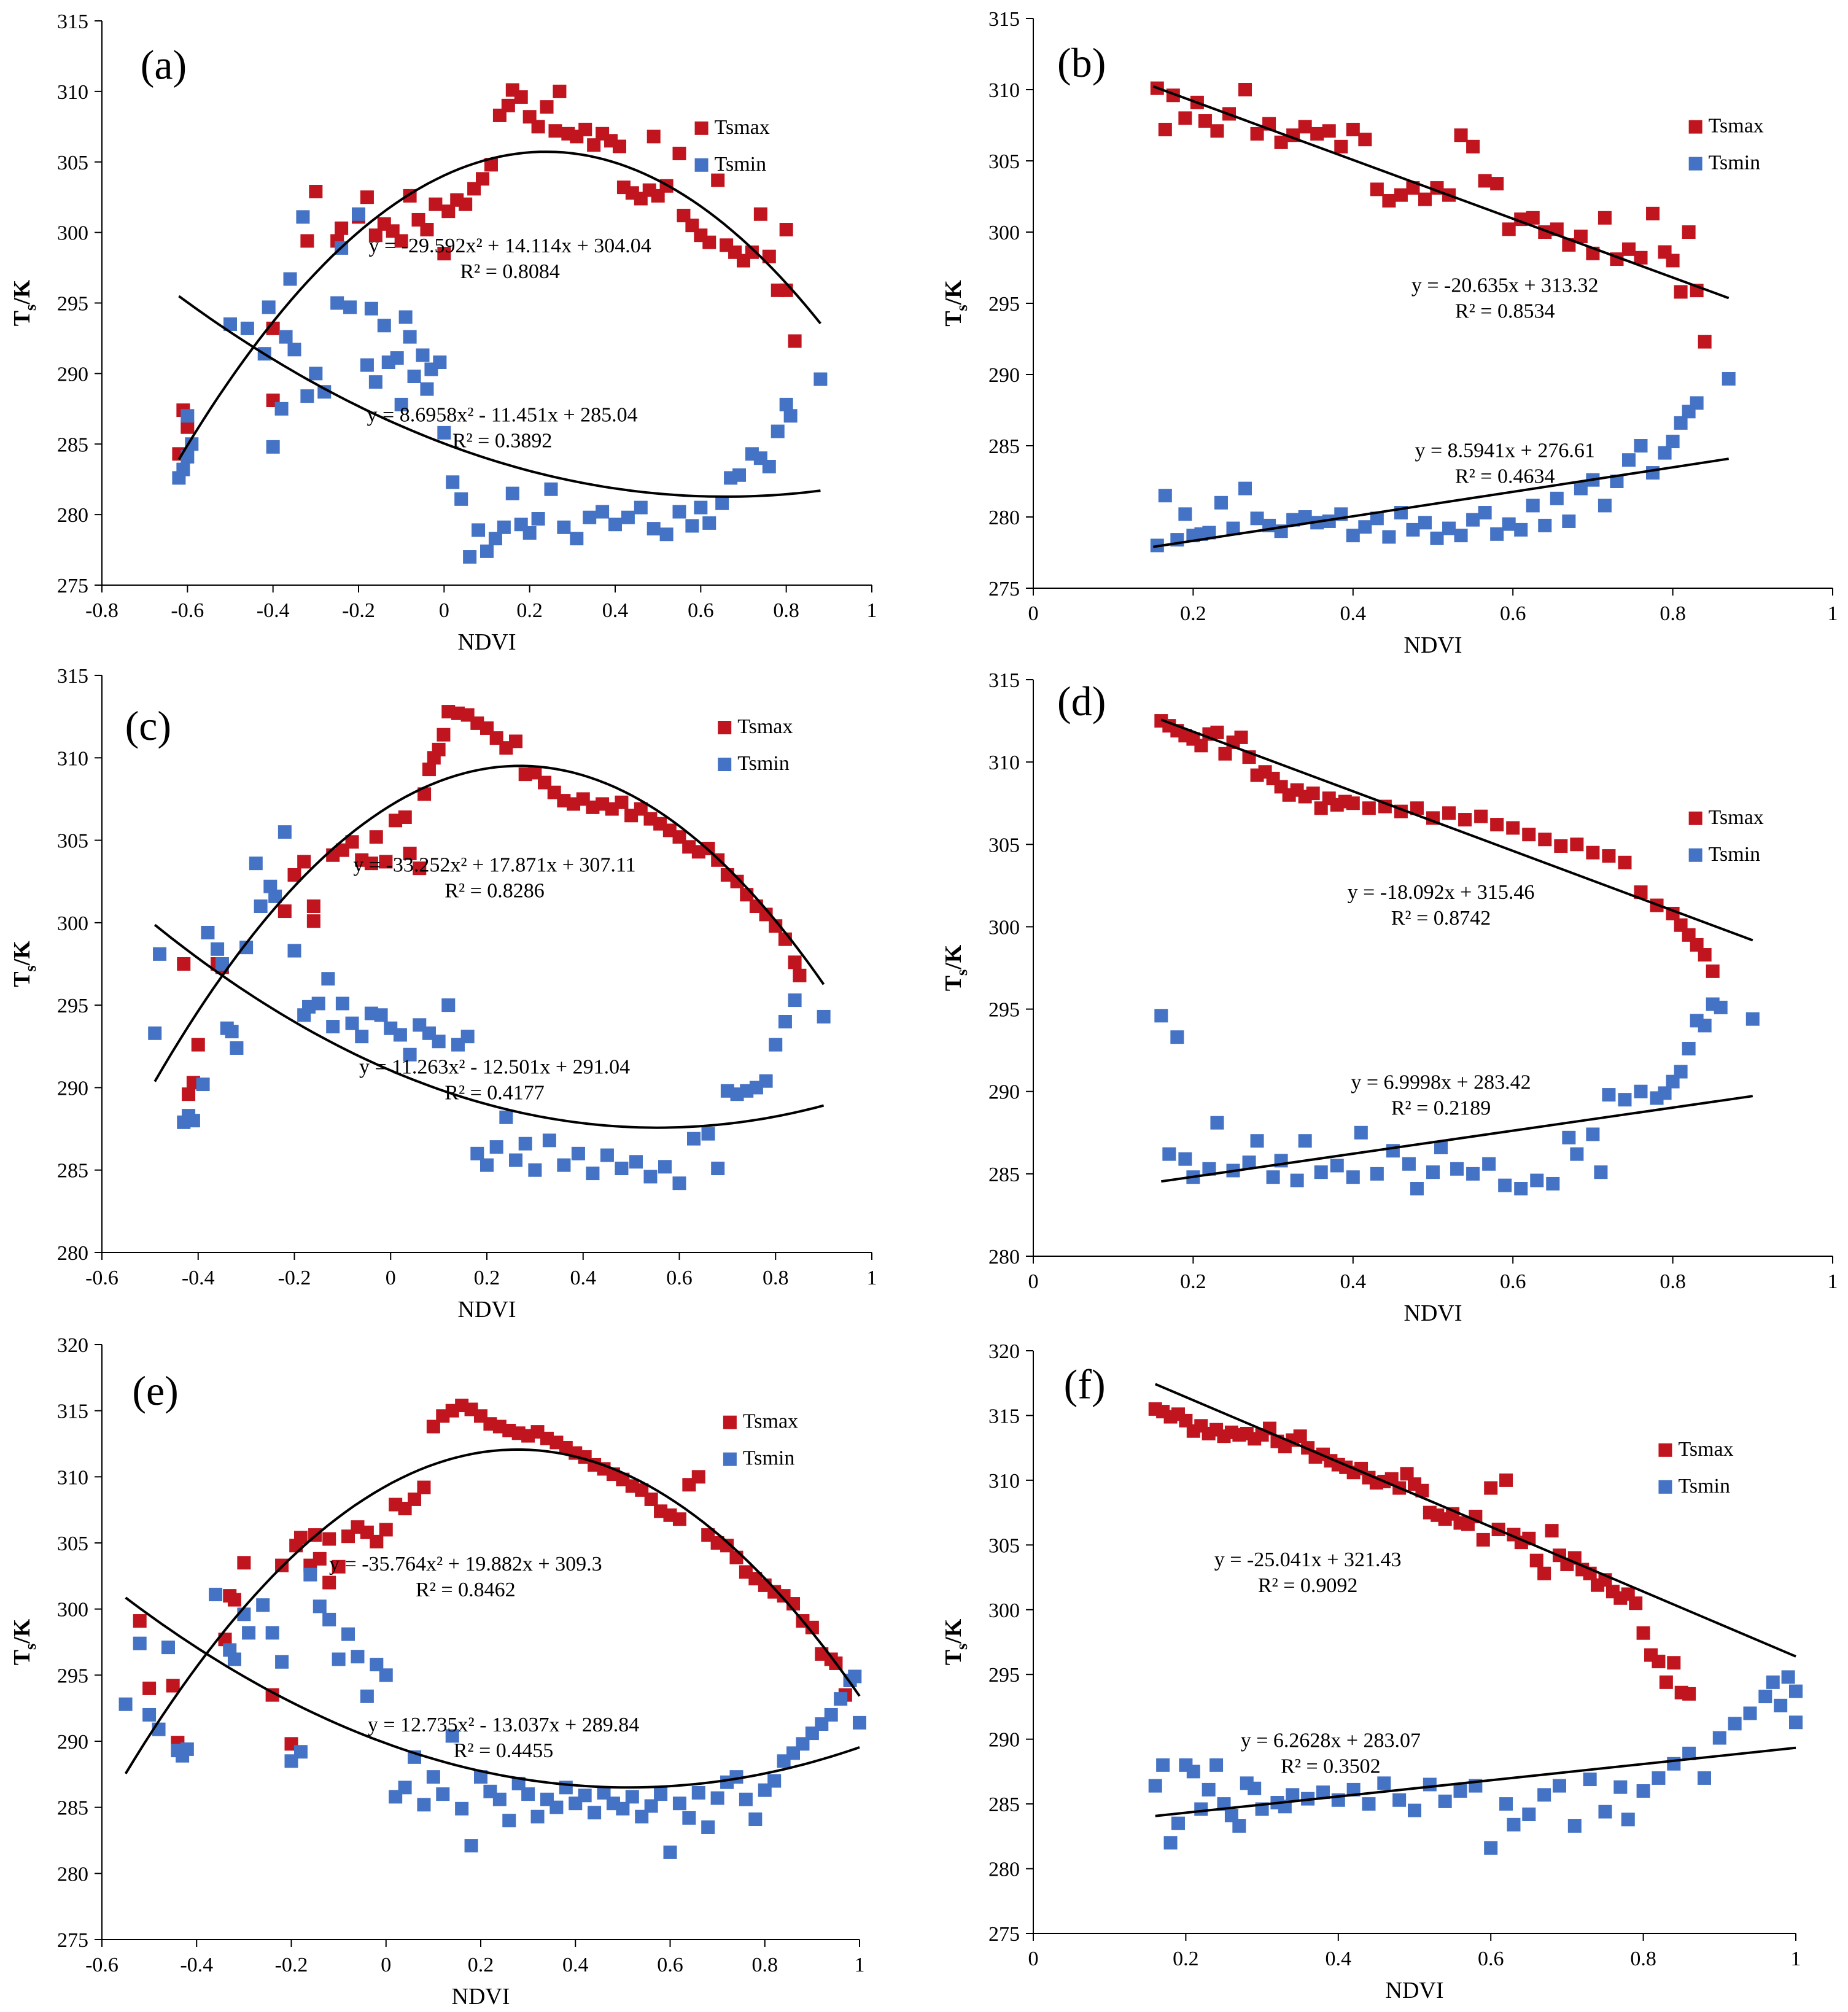 The image size is (1848, 2012). I want to click on y-tick-label: 290, so click(1004, 1740).